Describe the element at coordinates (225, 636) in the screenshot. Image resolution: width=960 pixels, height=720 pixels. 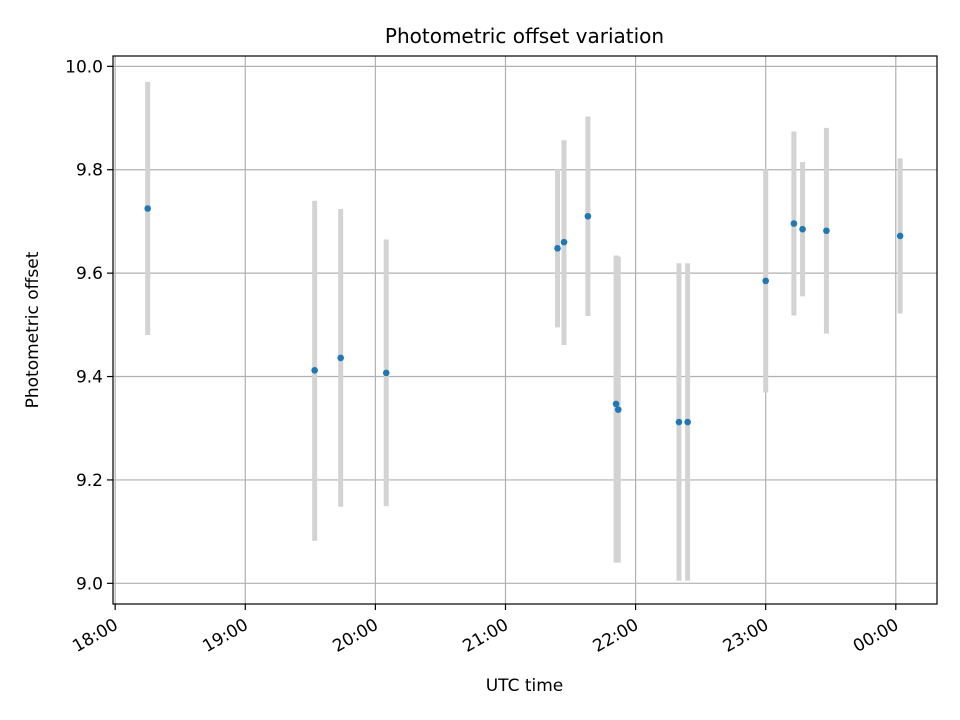
I see `x-tick-label: 19:00` at that location.